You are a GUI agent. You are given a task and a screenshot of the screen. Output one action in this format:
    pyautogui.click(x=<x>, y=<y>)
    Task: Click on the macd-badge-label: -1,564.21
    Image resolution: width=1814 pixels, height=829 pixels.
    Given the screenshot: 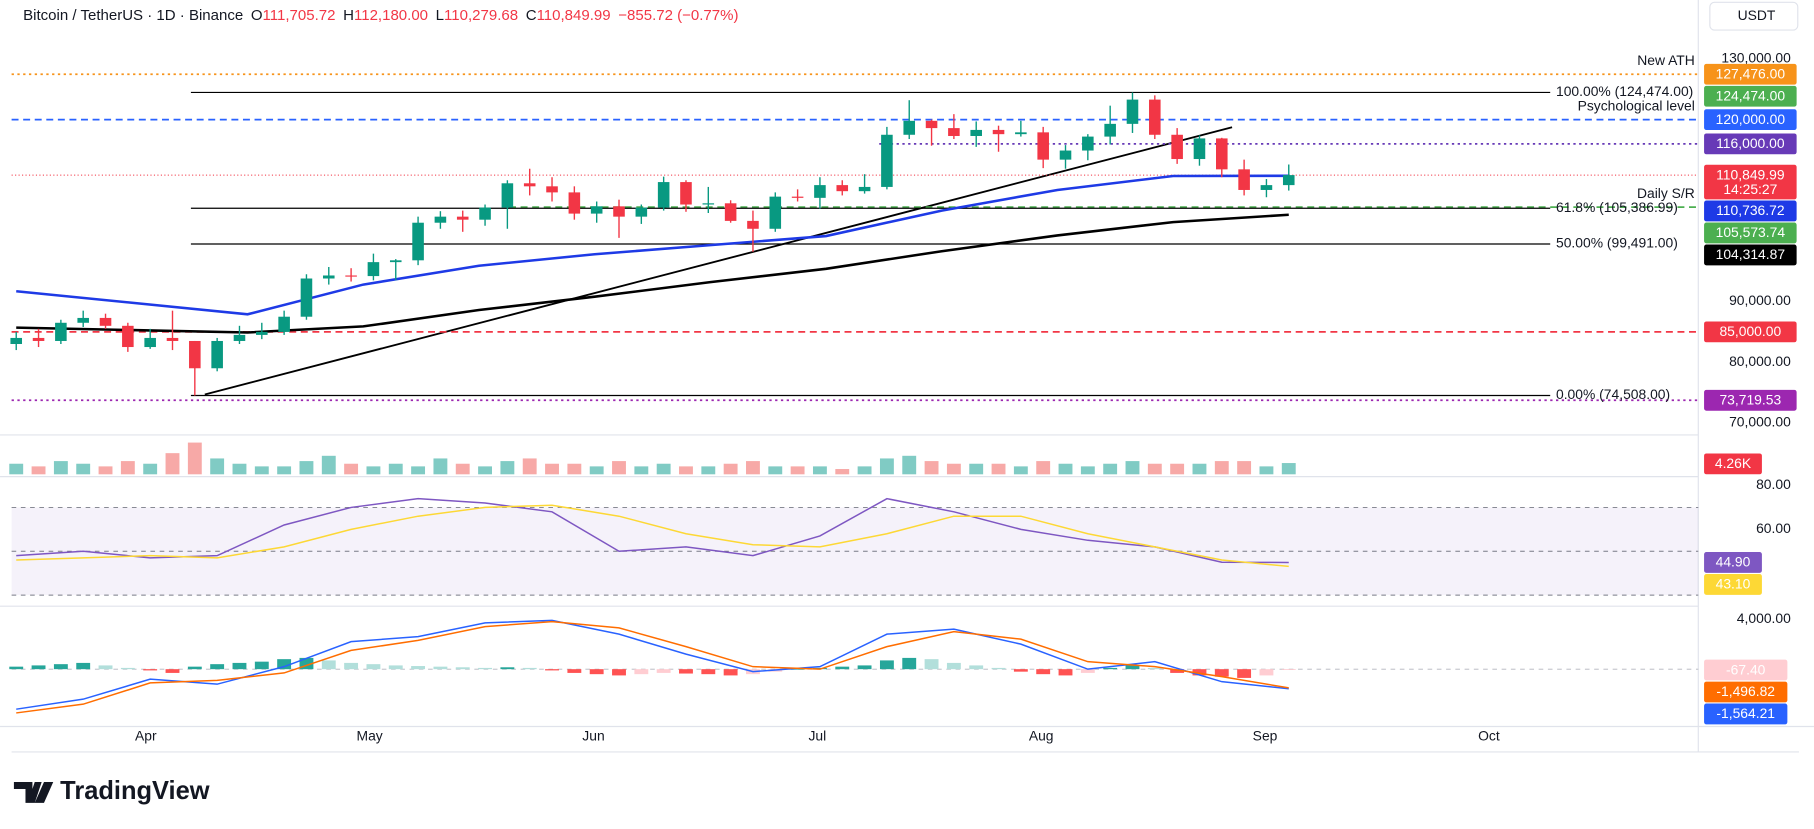 What is the action you would take?
    pyautogui.click(x=1745, y=713)
    